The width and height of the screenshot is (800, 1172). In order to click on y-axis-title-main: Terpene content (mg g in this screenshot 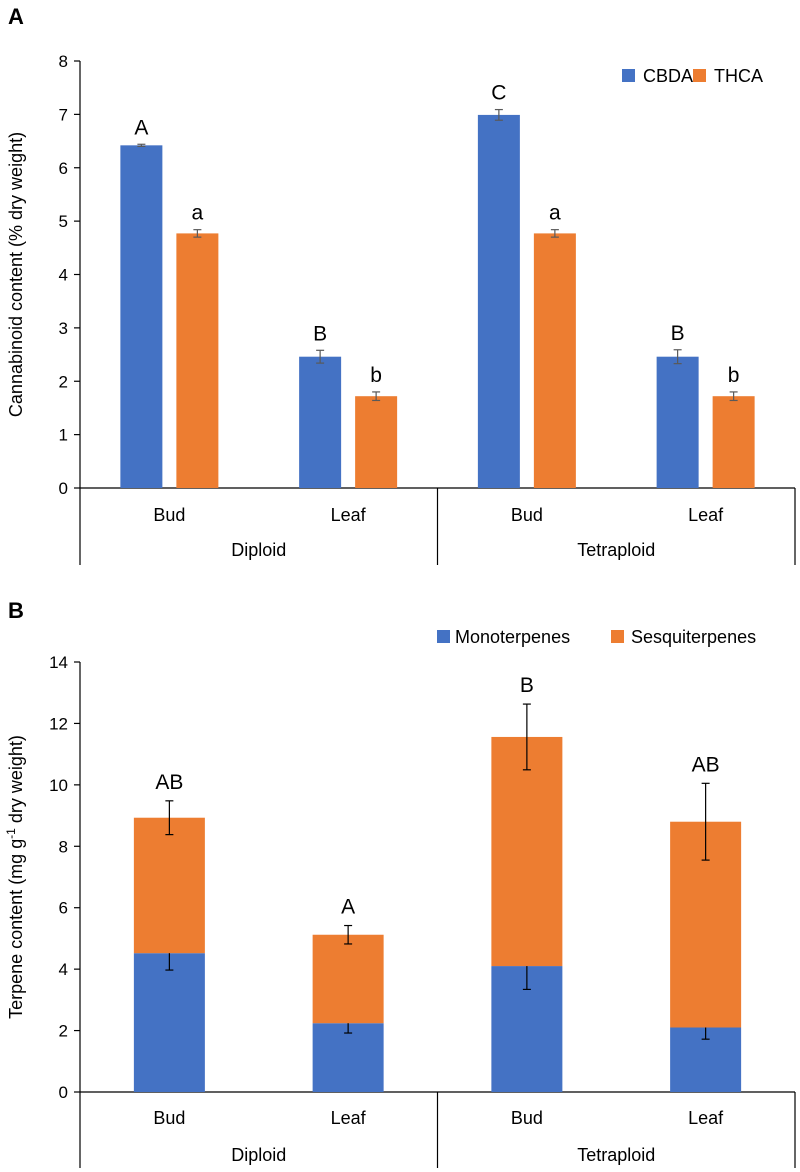, I will do `click(16, 929)`.